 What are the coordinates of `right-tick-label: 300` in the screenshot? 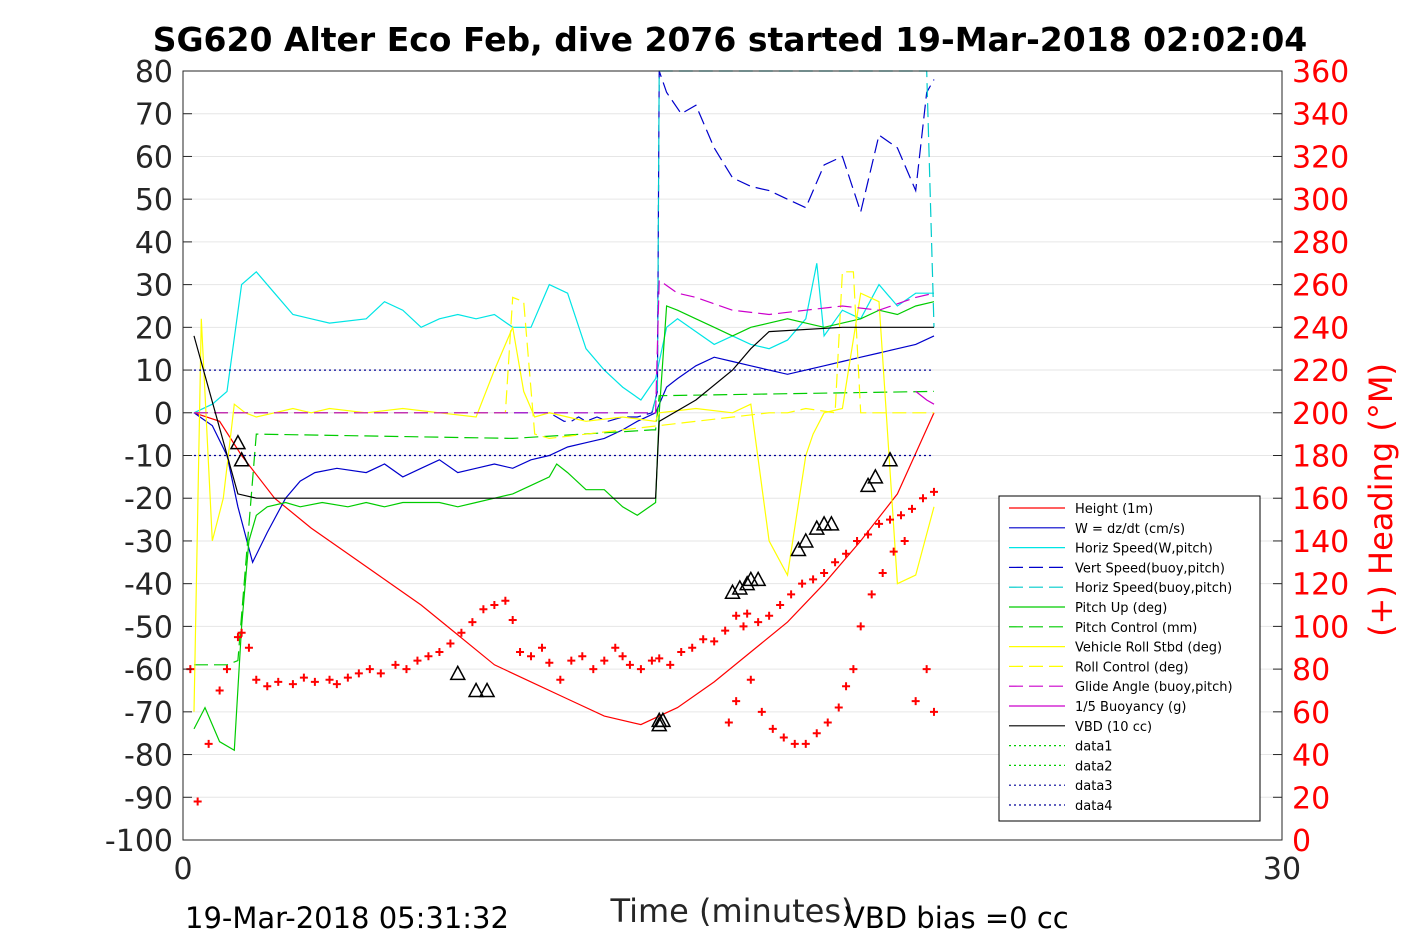 It's located at (1320, 200).